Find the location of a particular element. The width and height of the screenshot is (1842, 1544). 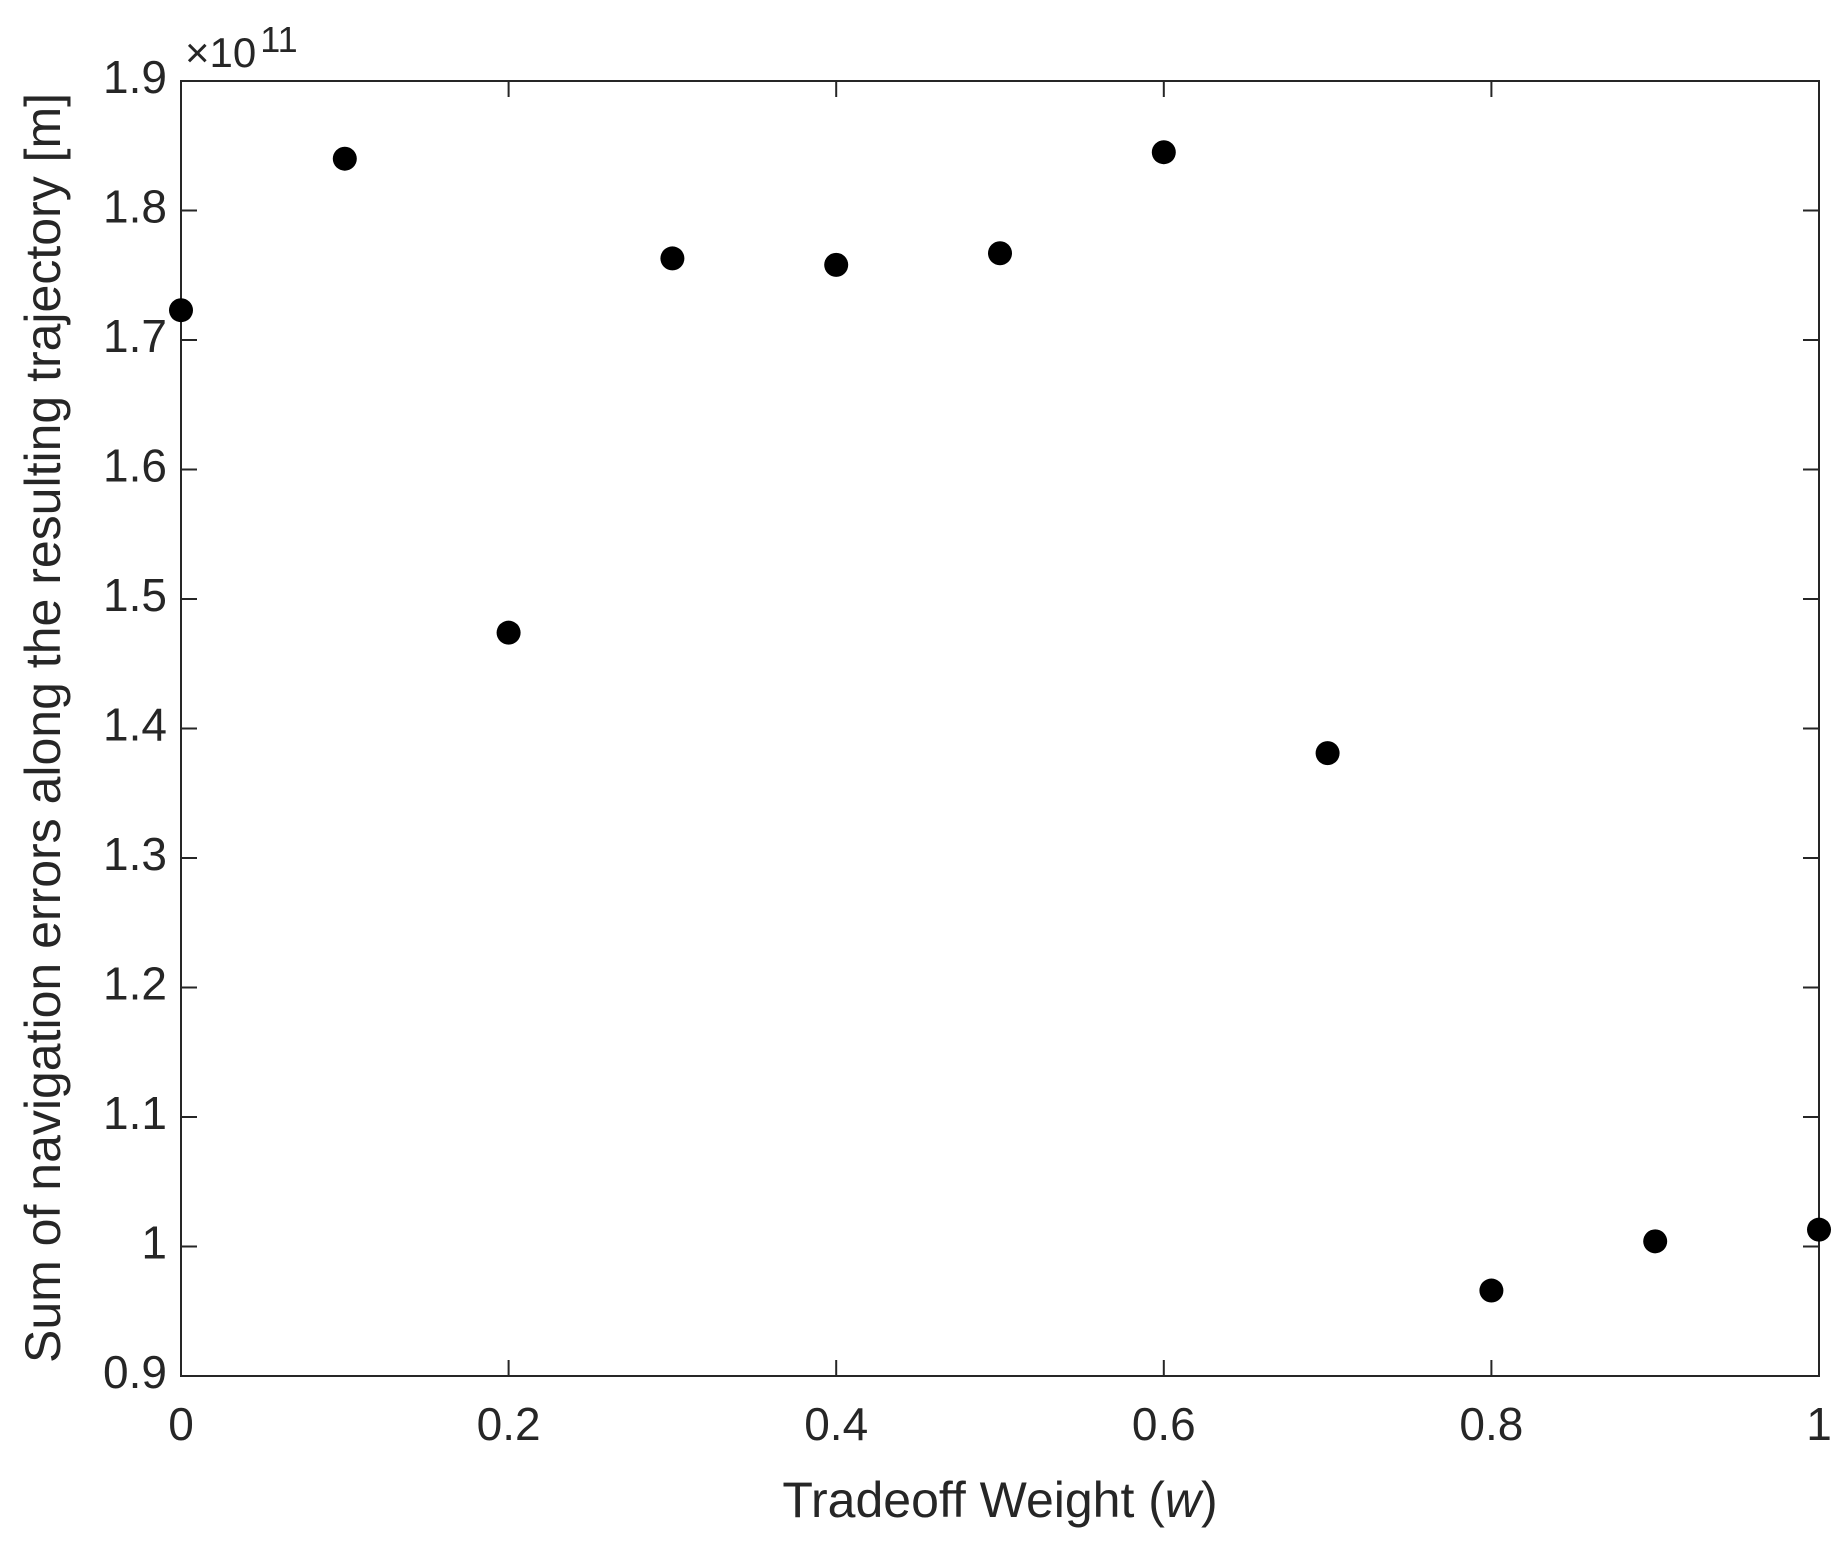

y-tick-label: 0.9 is located at coordinates (135, 1372).